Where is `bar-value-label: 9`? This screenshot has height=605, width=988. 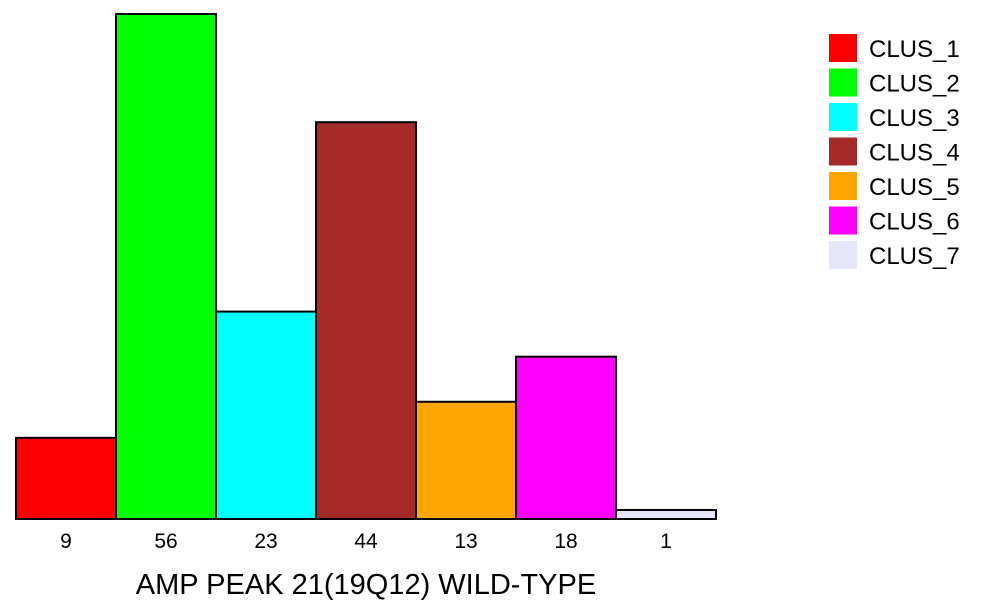
bar-value-label: 9 is located at coordinates (66, 541).